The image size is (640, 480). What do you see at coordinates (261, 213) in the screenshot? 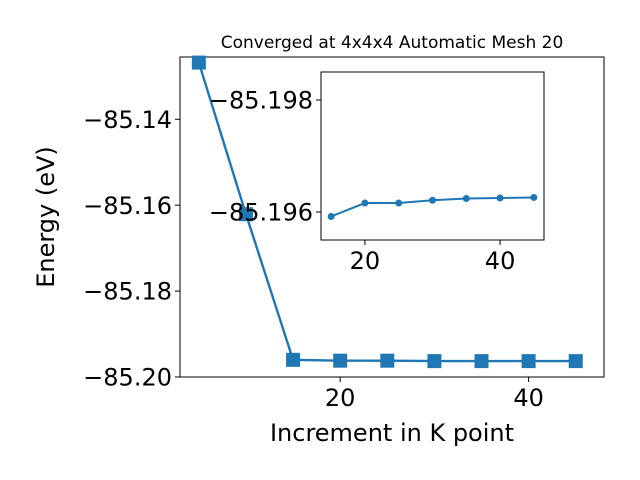
I see `inset-ytick-label: −85.196` at bounding box center [261, 213].